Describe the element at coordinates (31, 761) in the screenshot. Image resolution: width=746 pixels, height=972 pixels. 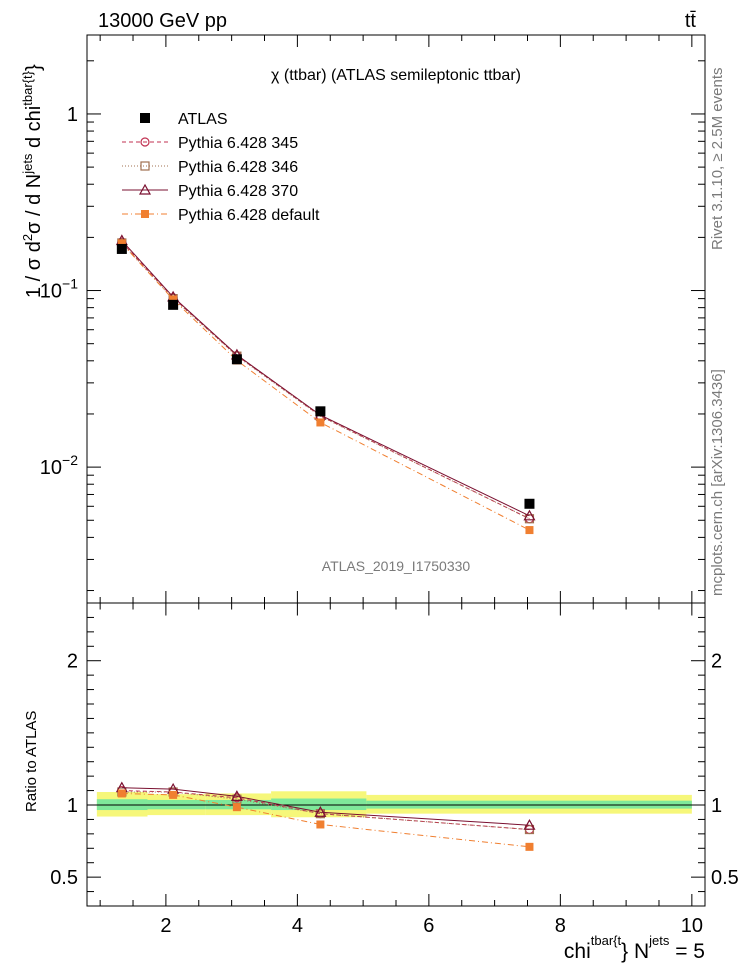
I see `ratio-y-axis-label: Ratio to ATLAS` at that location.